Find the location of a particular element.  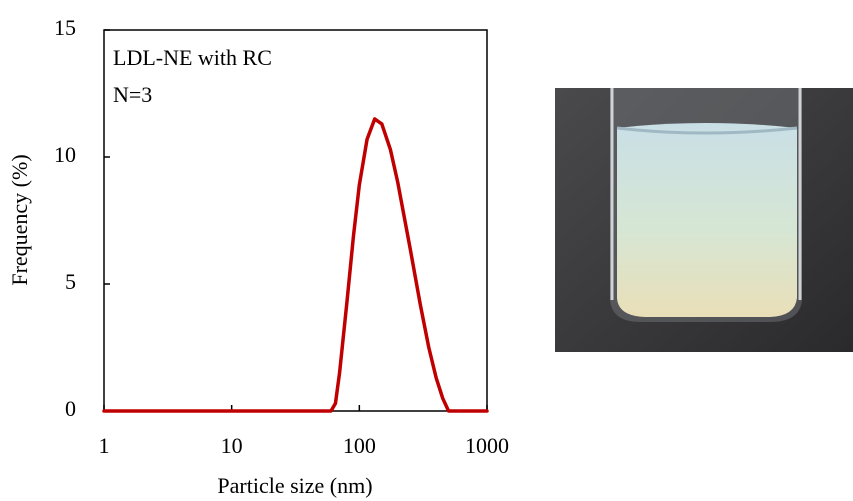

y-tick-label: 15 is located at coordinates (65, 27).